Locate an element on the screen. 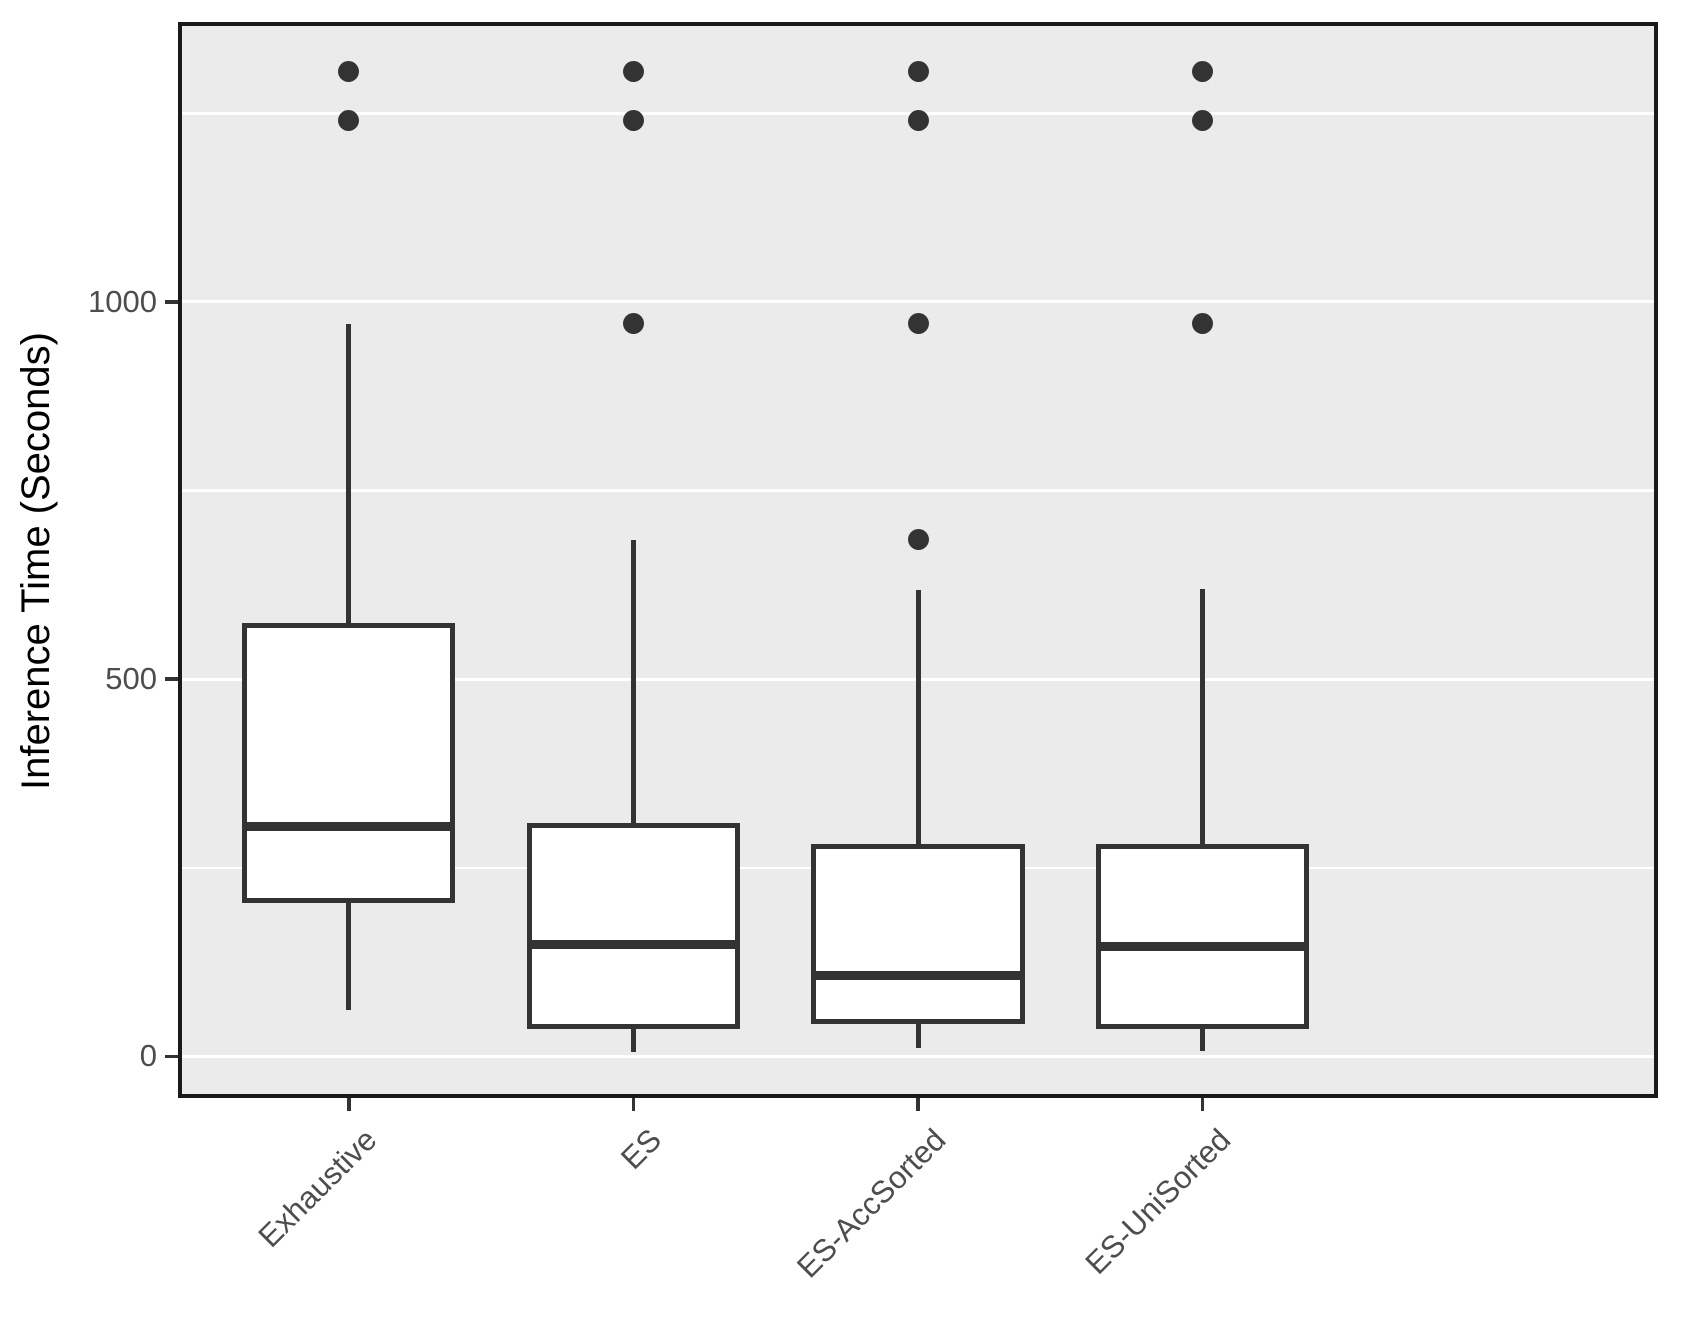 The image size is (1683, 1331). x-axis-category-label: ES-UniSorted is located at coordinates (1158, 1201).